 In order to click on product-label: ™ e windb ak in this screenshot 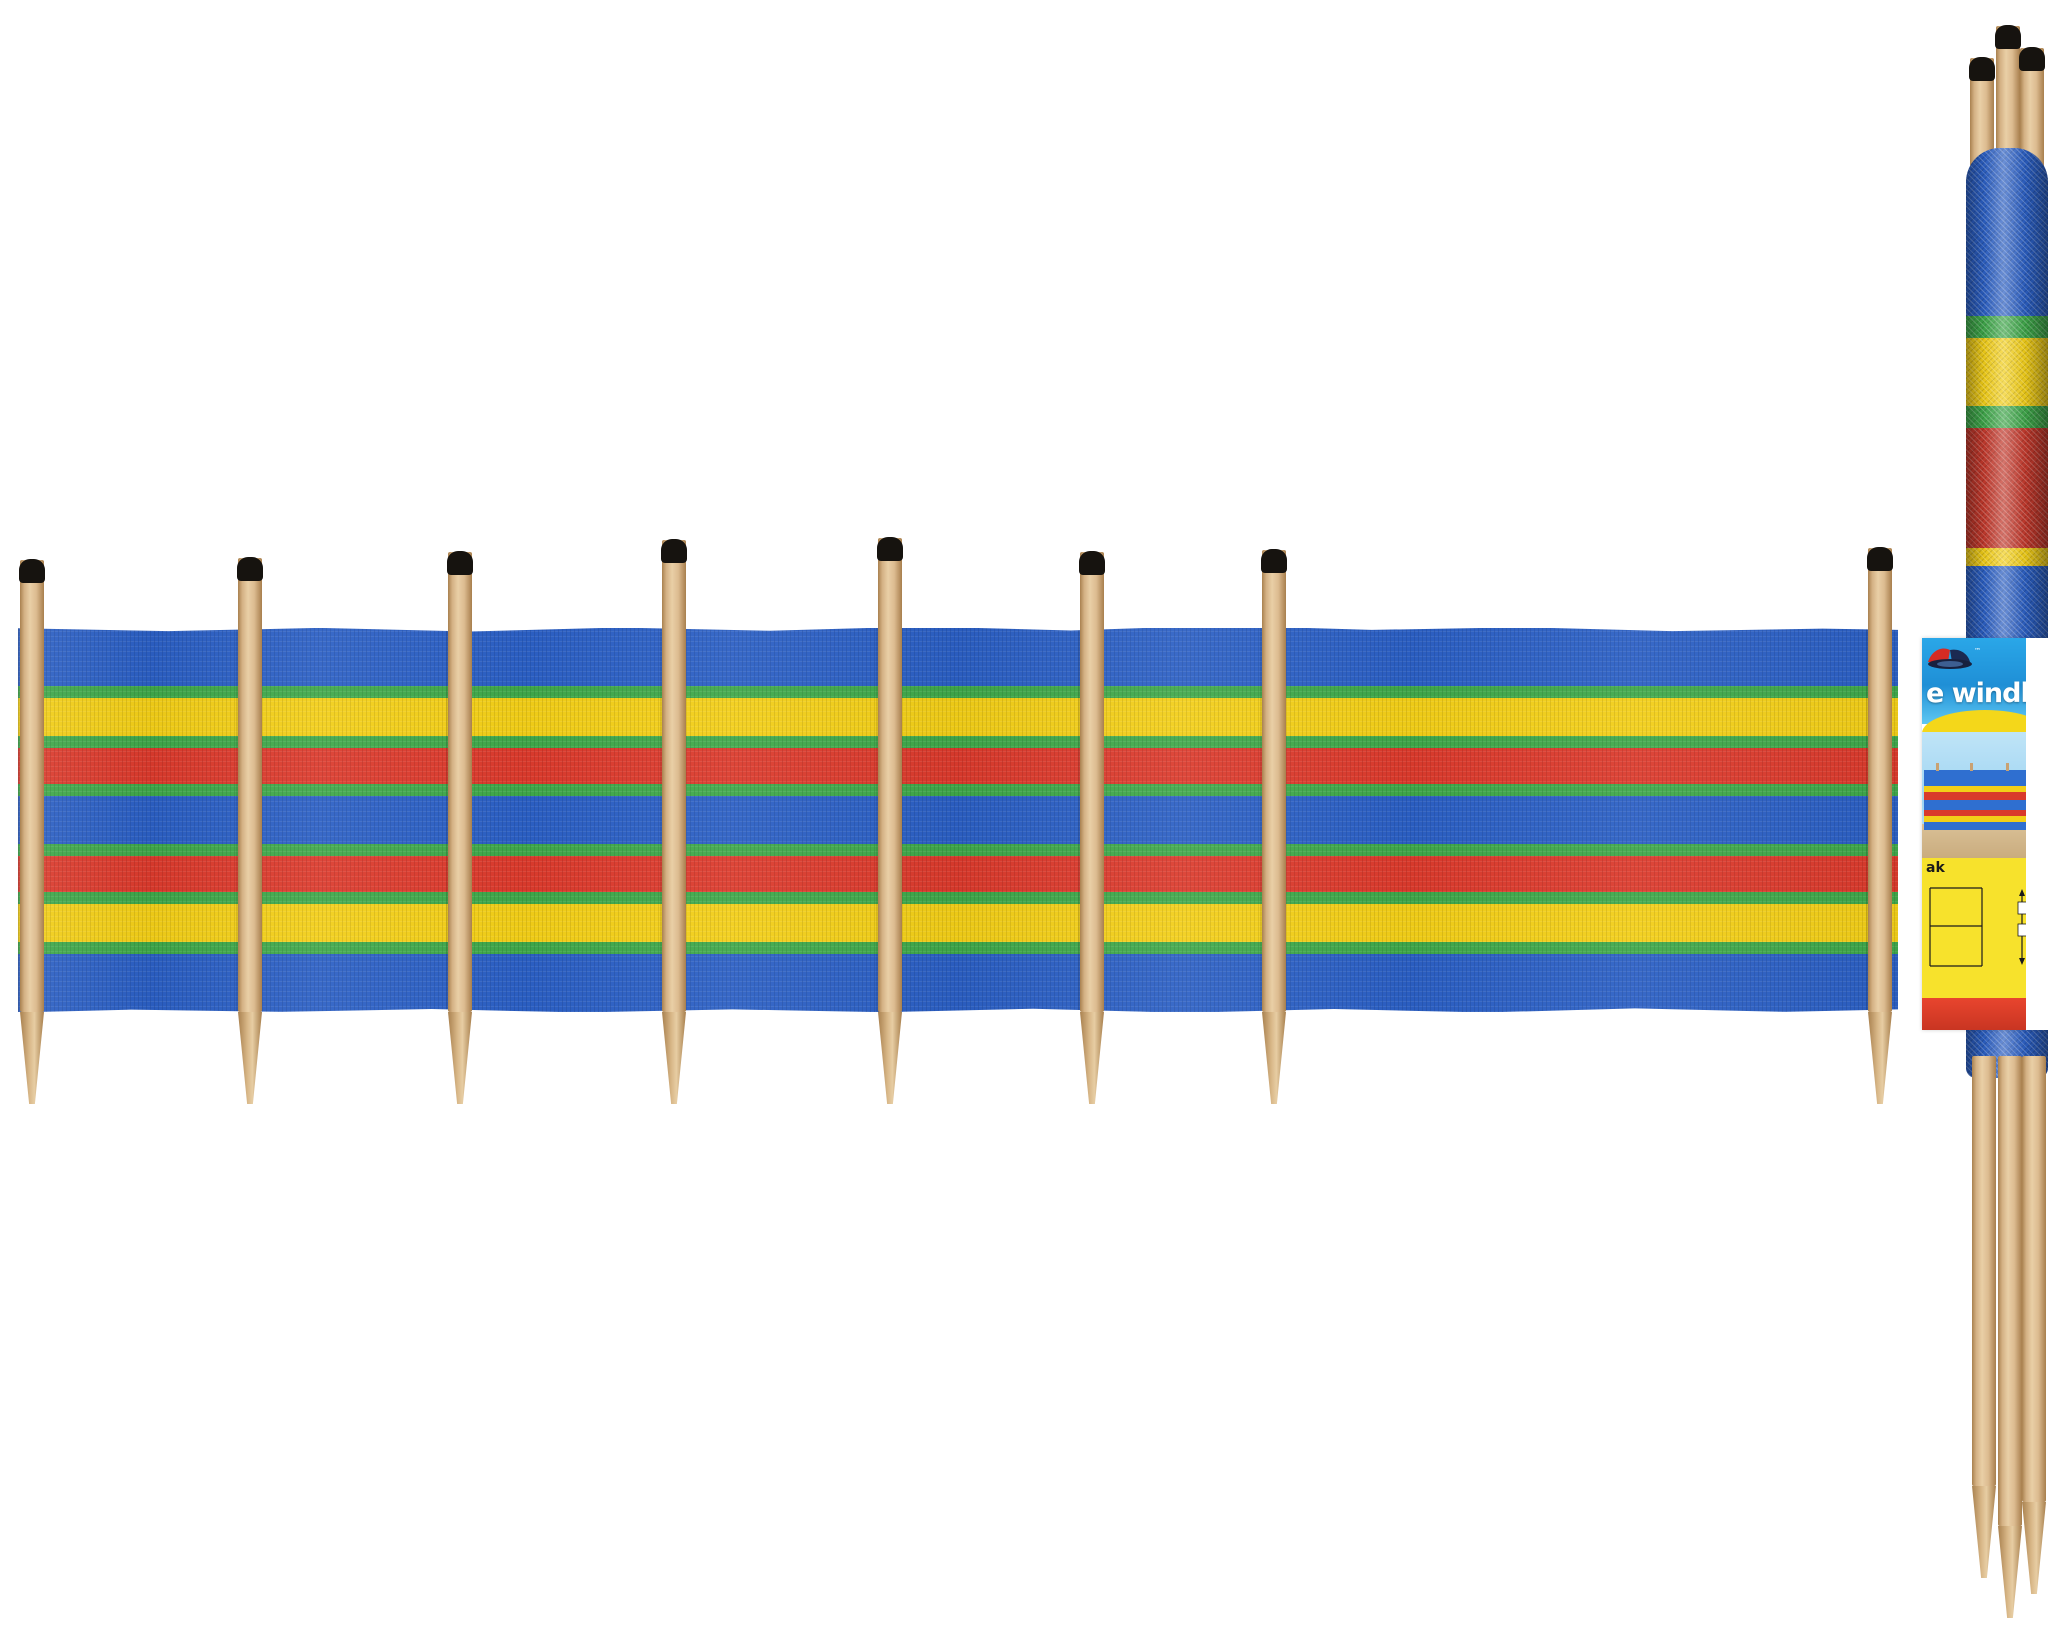, I will do `click(1985, 834)`.